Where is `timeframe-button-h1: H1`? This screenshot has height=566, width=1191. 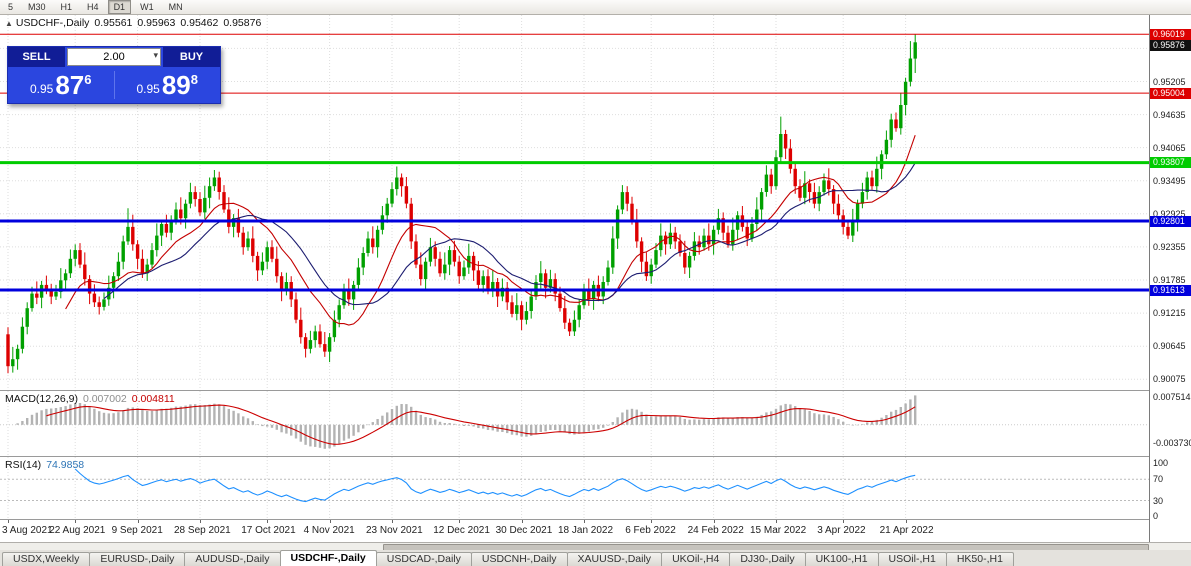
timeframe-button-h1: H1 is located at coordinates (66, 7).